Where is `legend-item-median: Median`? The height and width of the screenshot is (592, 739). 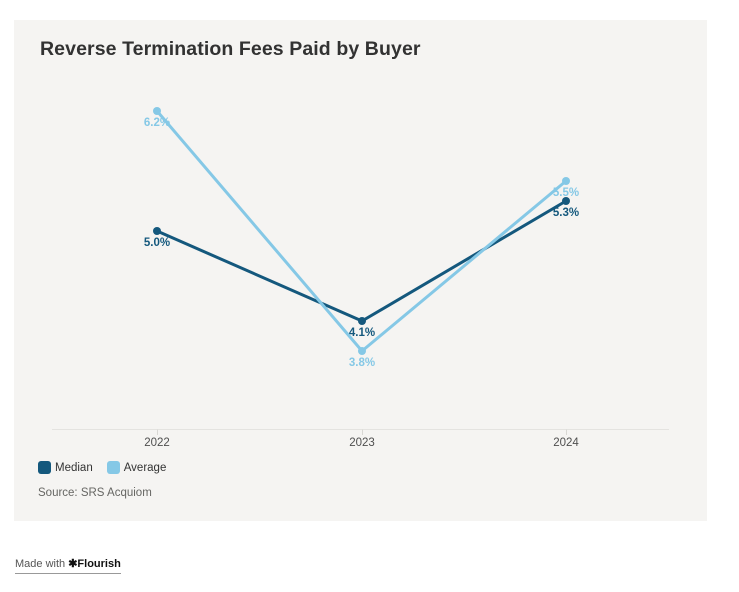
legend-item-median: Median is located at coordinates (65, 467).